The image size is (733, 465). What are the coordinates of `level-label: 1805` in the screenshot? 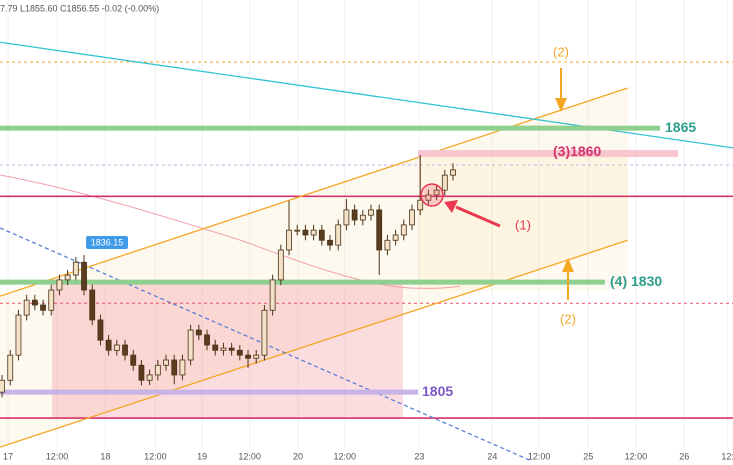 It's located at (437, 391).